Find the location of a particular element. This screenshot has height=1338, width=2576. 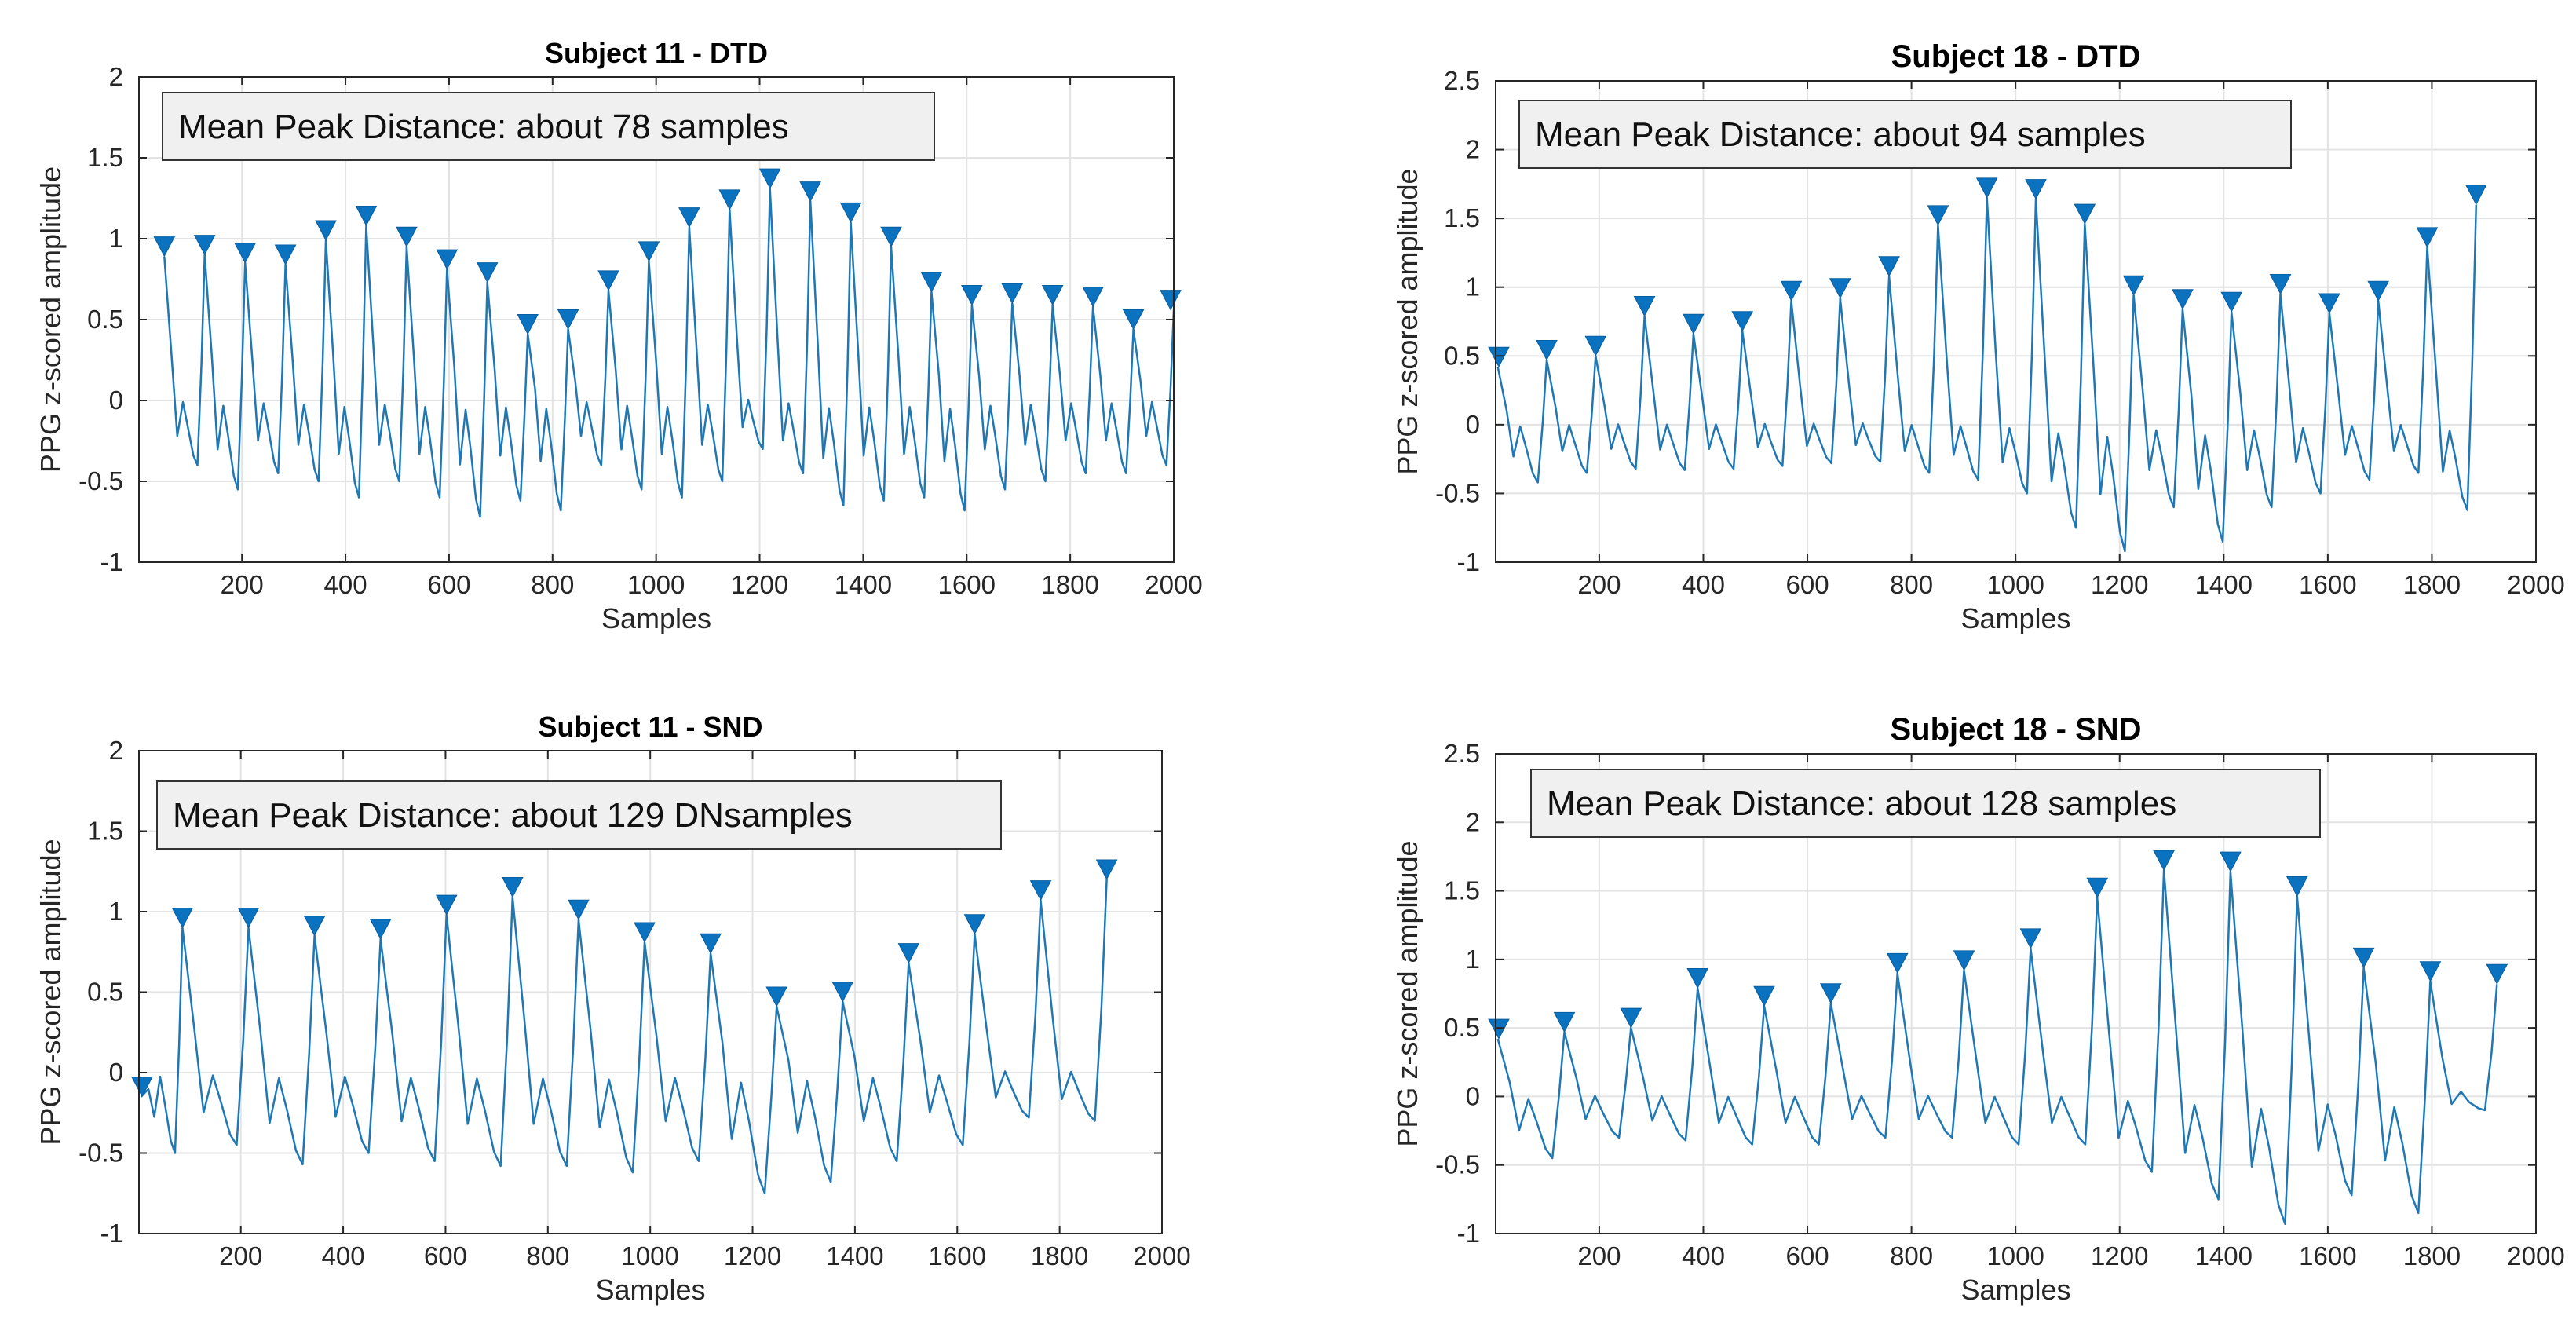

chart-title: Subject 18 - SND is located at coordinates (2015, 729).